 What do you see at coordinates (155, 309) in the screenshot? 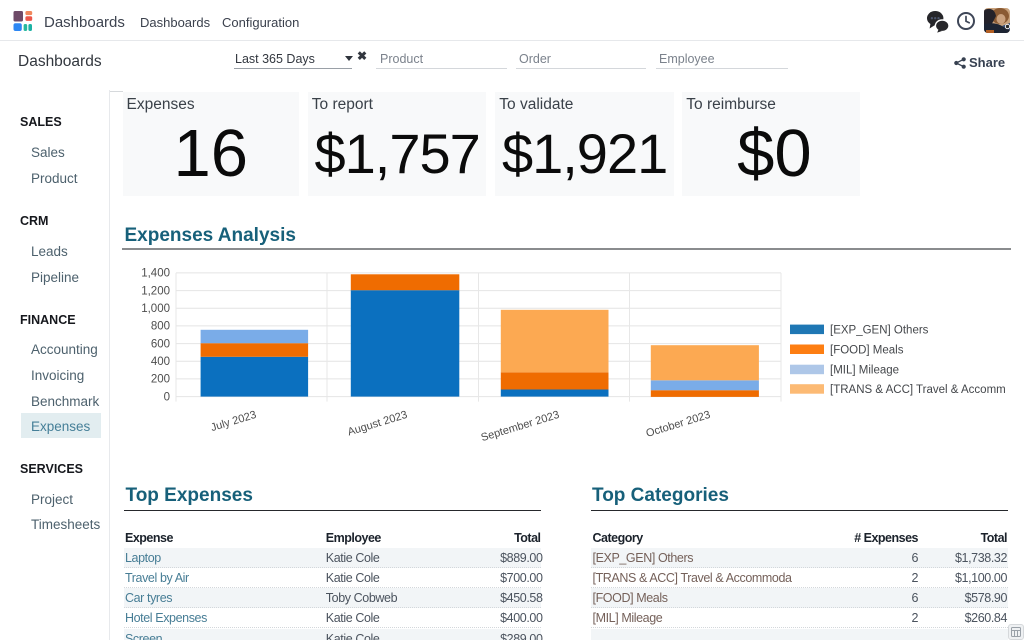
I see `svg-text: 1,000` at bounding box center [155, 309].